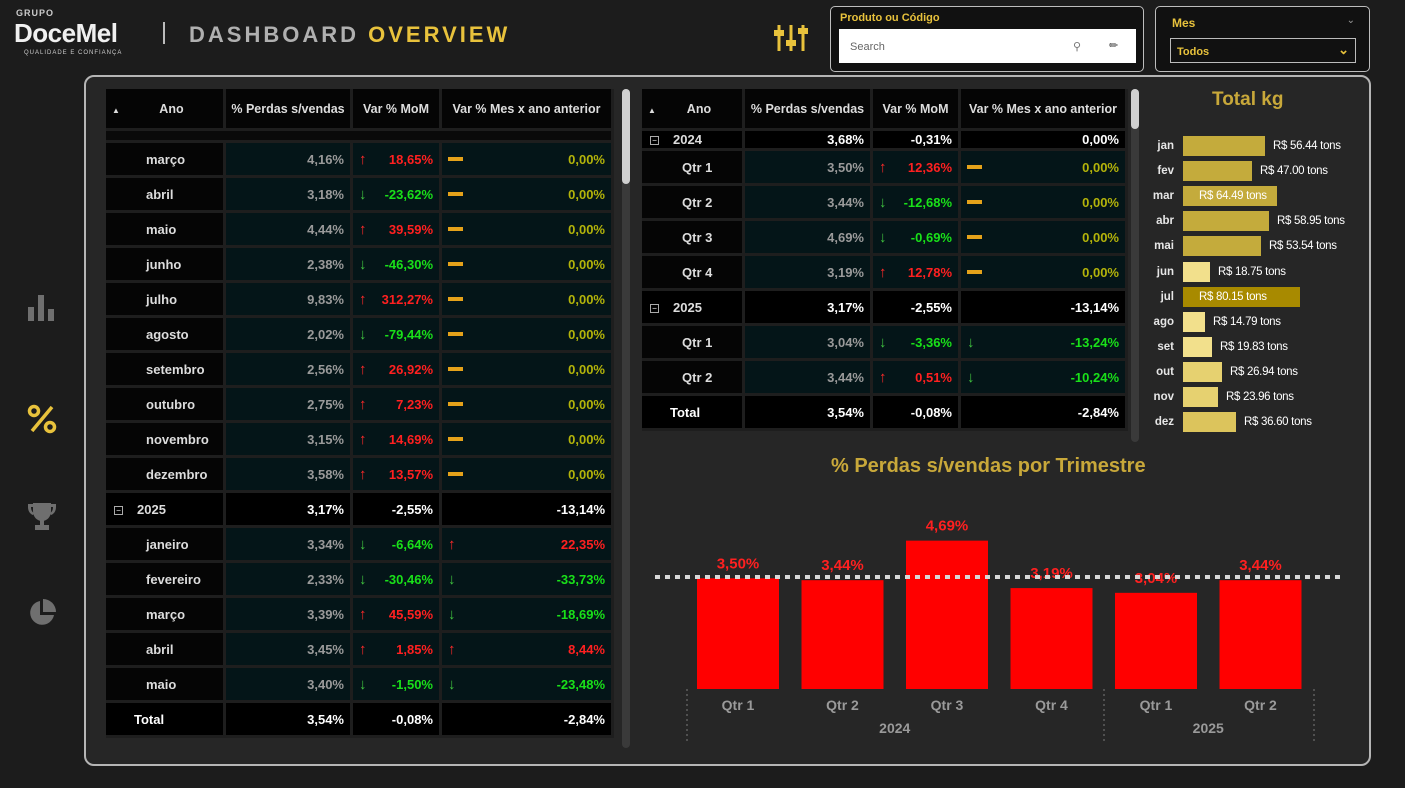 The image size is (1405, 788). What do you see at coordinates (1165, 371) in the screenshot?
I see `kg-month-label: out` at bounding box center [1165, 371].